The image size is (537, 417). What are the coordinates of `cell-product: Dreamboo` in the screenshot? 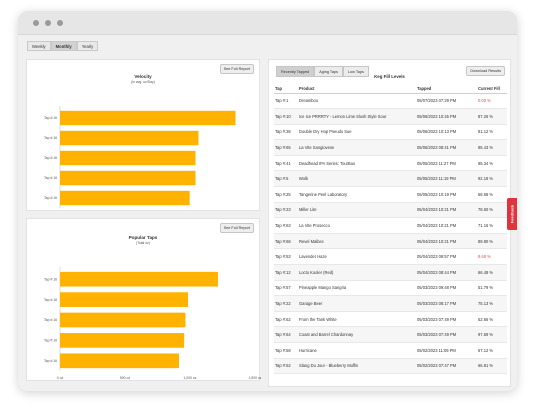 It's located at (357, 101).